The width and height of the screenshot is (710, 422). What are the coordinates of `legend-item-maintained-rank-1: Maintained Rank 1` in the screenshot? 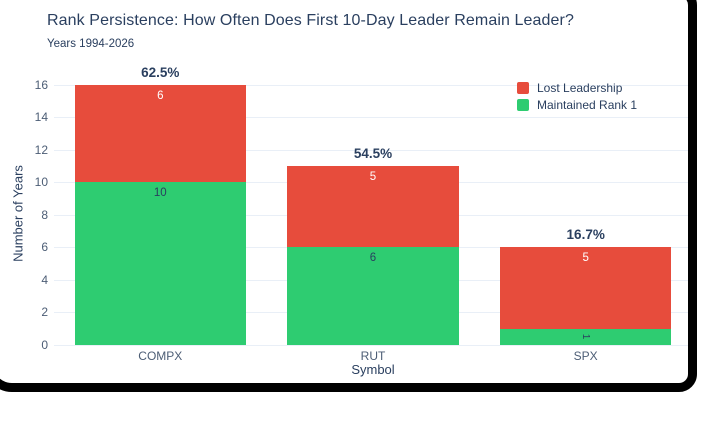 It's located at (577, 104).